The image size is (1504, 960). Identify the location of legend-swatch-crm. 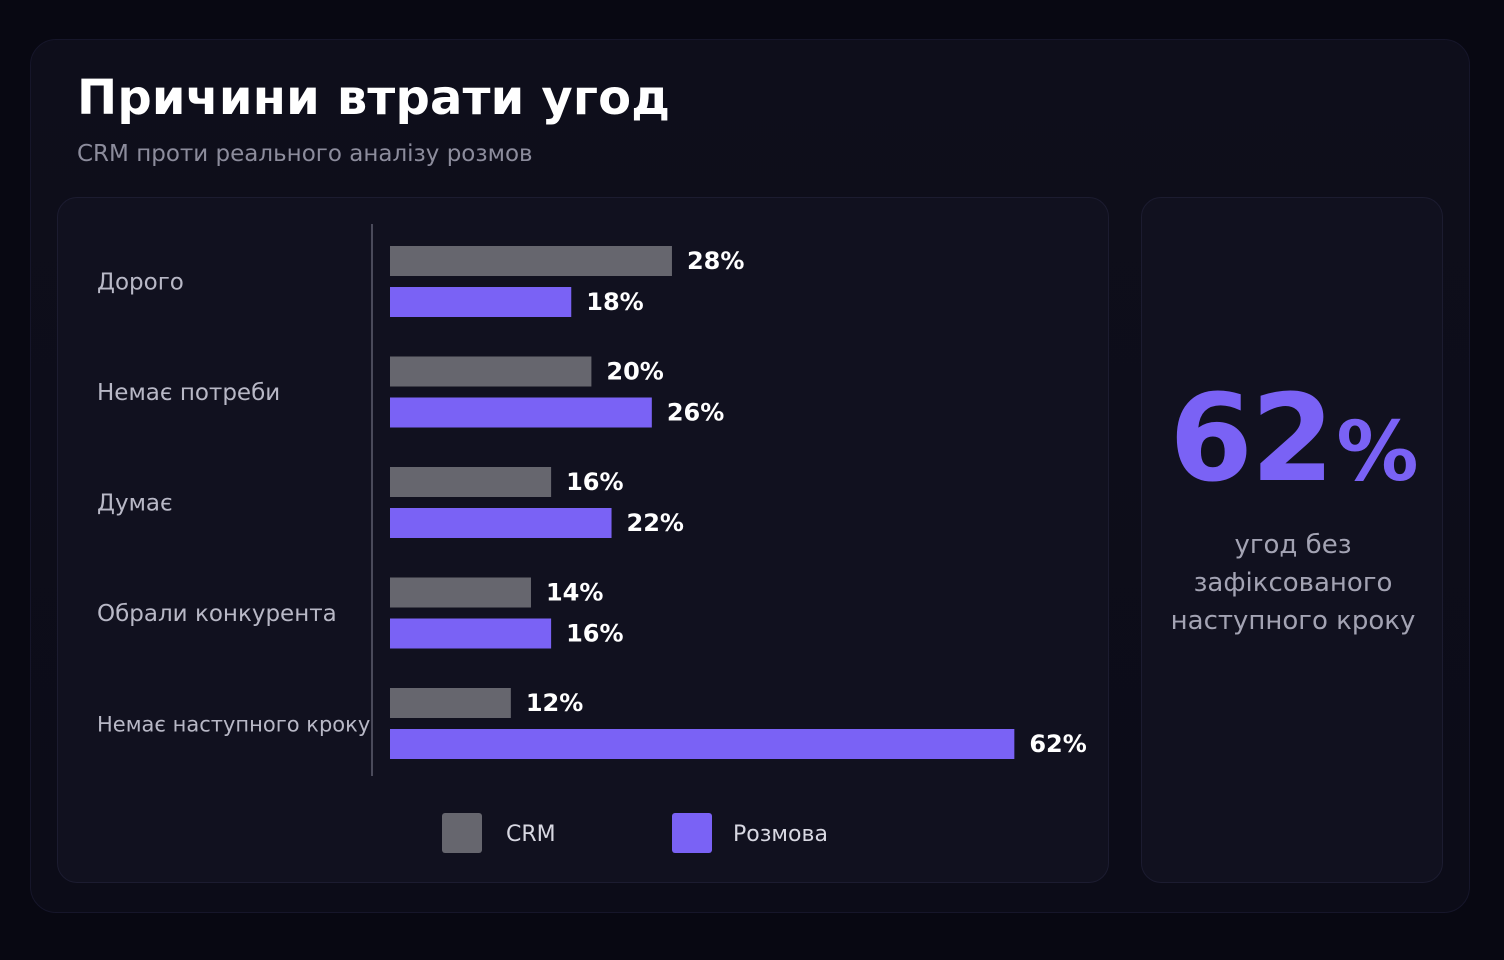
(462, 833).